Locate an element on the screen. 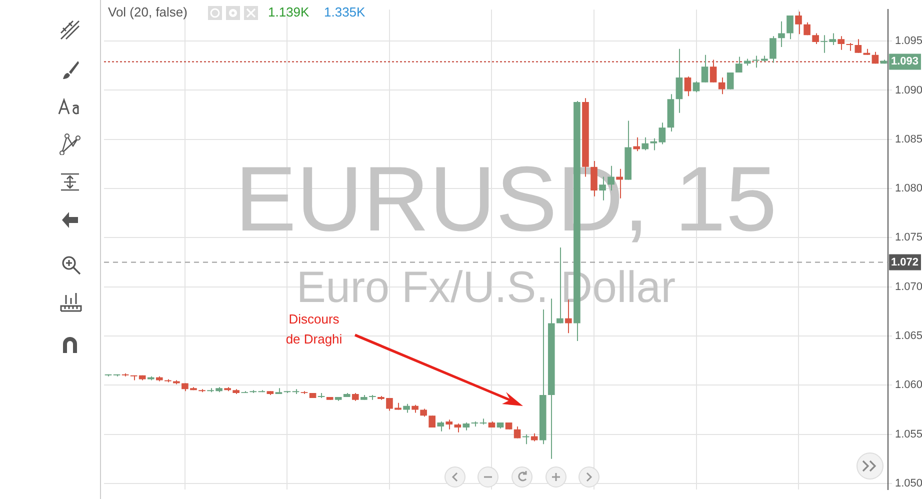  annotation: Vol (20, false) is located at coordinates (148, 12).